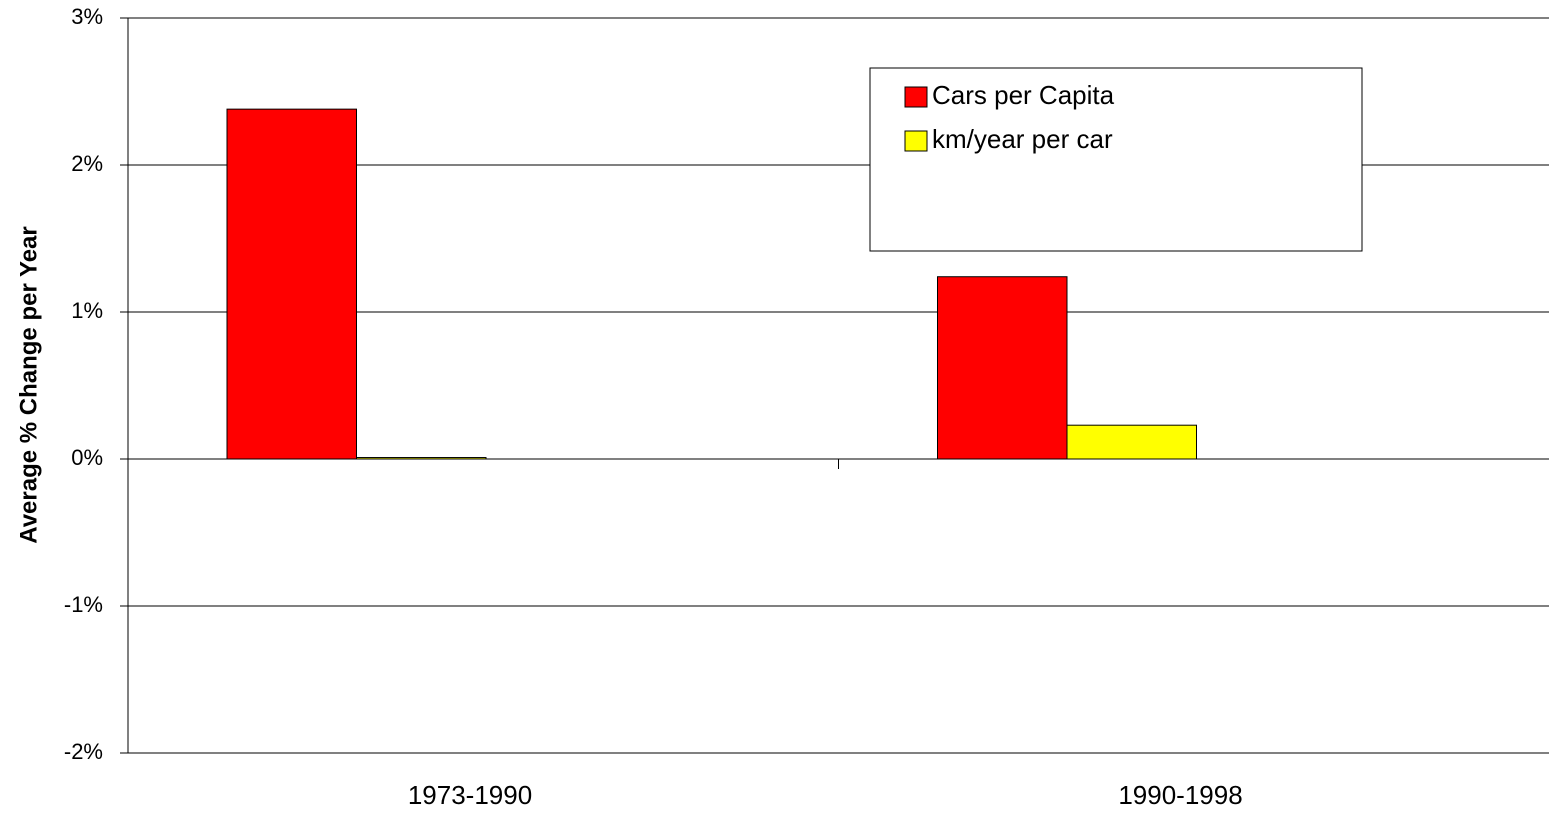 The height and width of the screenshot is (826, 1556). What do you see at coordinates (87, 310) in the screenshot?
I see `y-tick-label: 1%` at bounding box center [87, 310].